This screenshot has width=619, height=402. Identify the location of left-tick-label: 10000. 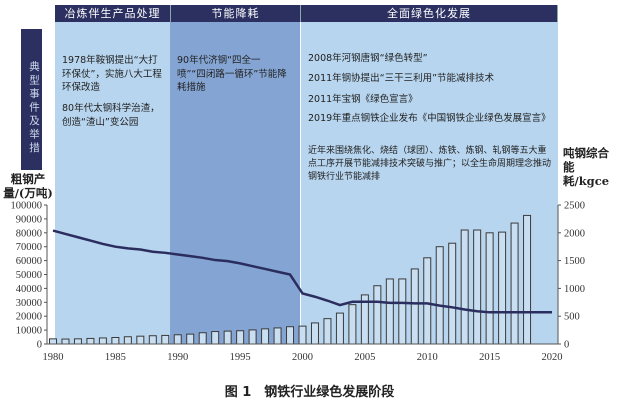
(29, 331).